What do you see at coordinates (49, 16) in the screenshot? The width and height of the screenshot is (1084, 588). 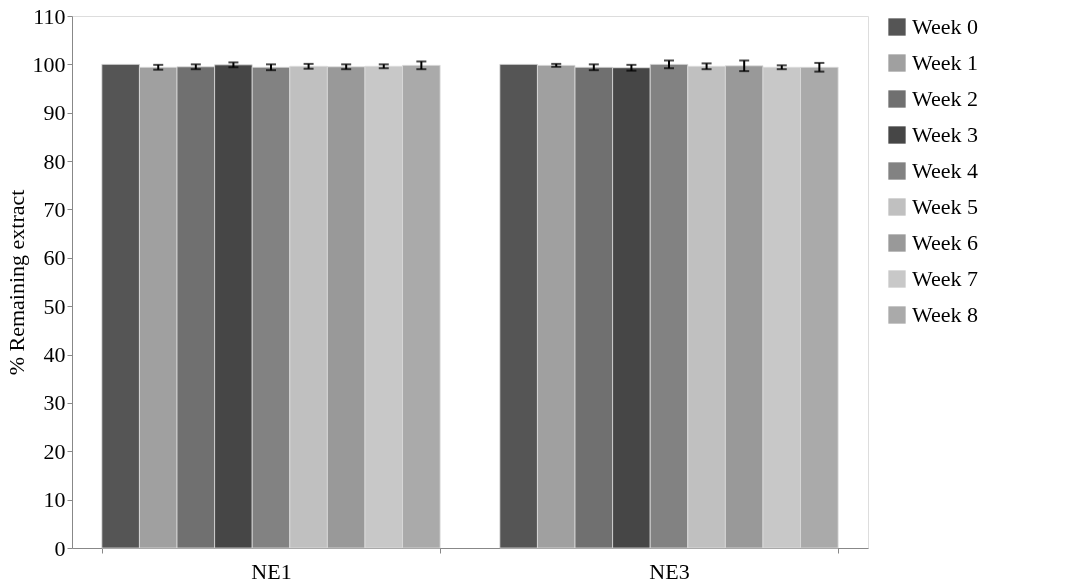 I see `y-tick-label: 110` at bounding box center [49, 16].